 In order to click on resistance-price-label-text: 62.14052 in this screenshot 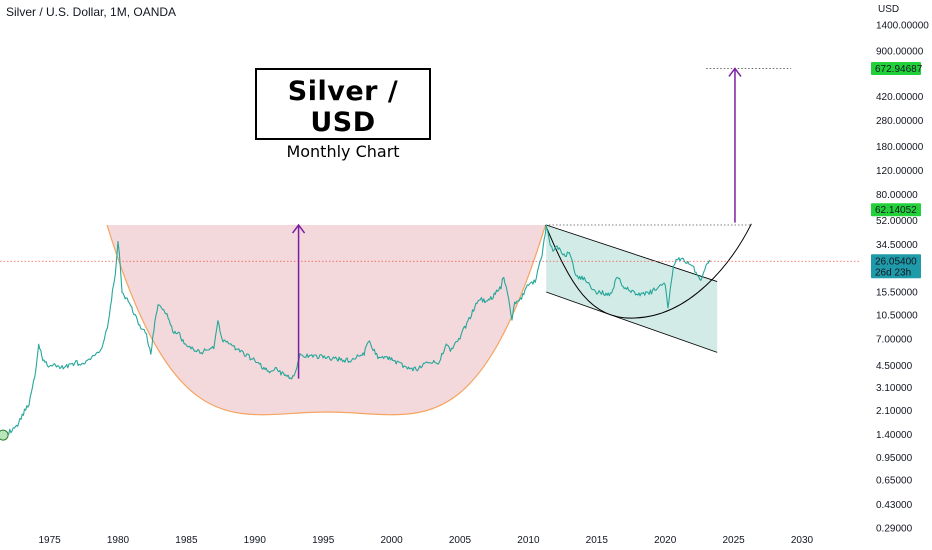, I will do `click(896, 210)`.